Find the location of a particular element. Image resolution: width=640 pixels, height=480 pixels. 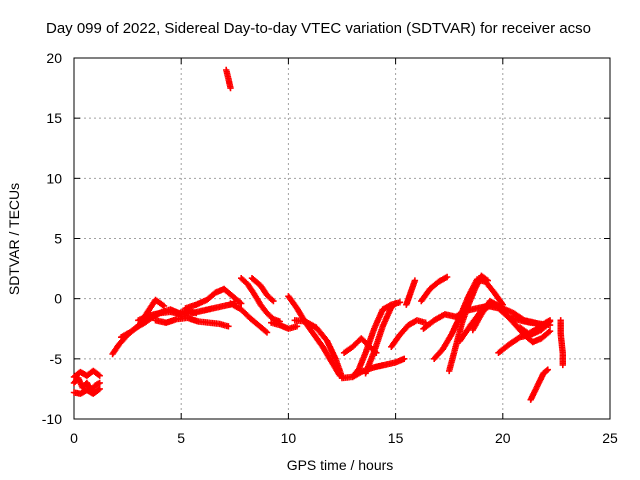

x-tick-label: 5 is located at coordinates (181, 438).